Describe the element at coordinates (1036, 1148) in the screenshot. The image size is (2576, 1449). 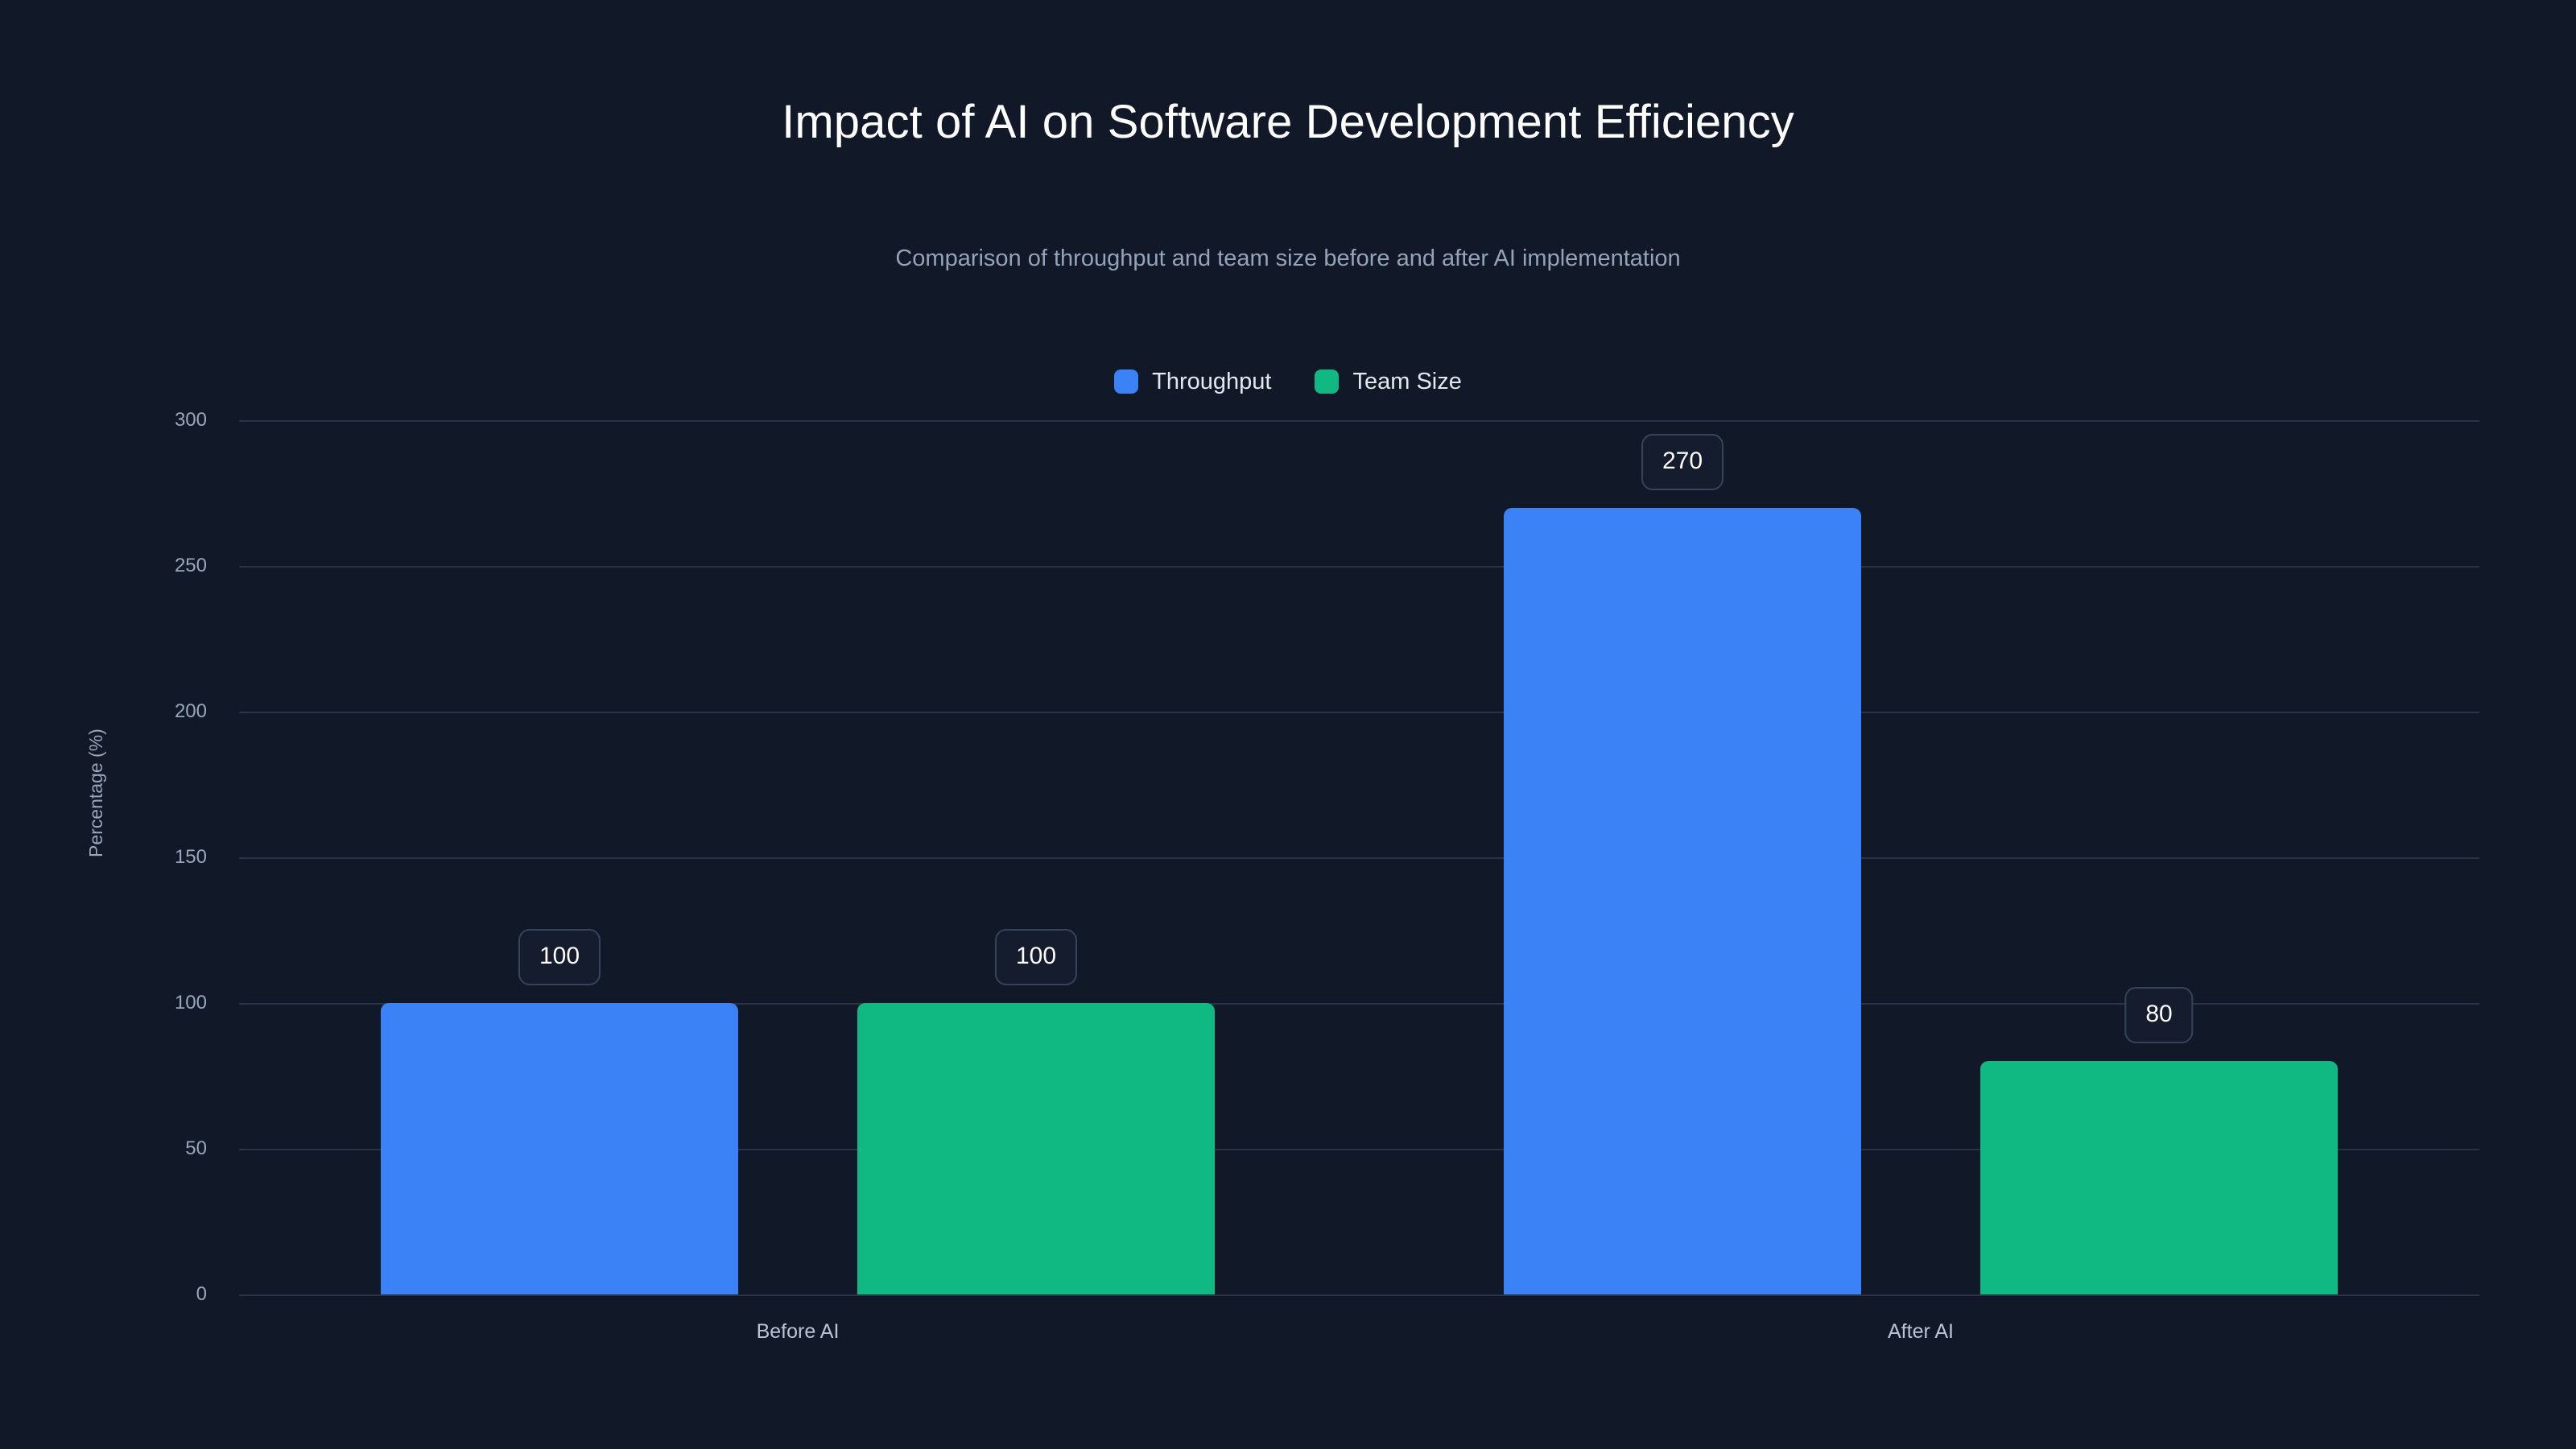
I see `bar-before-ai-team-size` at that location.